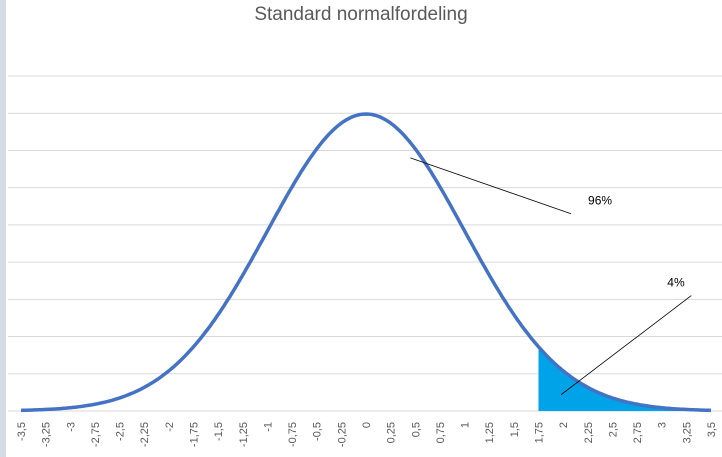  Describe the element at coordinates (244, 434) in the screenshot. I see `x-tick-label: -1,25` at that location.